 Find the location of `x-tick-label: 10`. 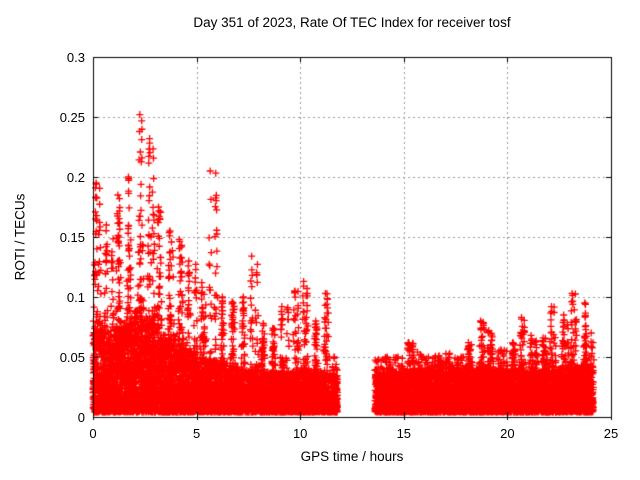

x-tick-label: 10 is located at coordinates (300, 433).